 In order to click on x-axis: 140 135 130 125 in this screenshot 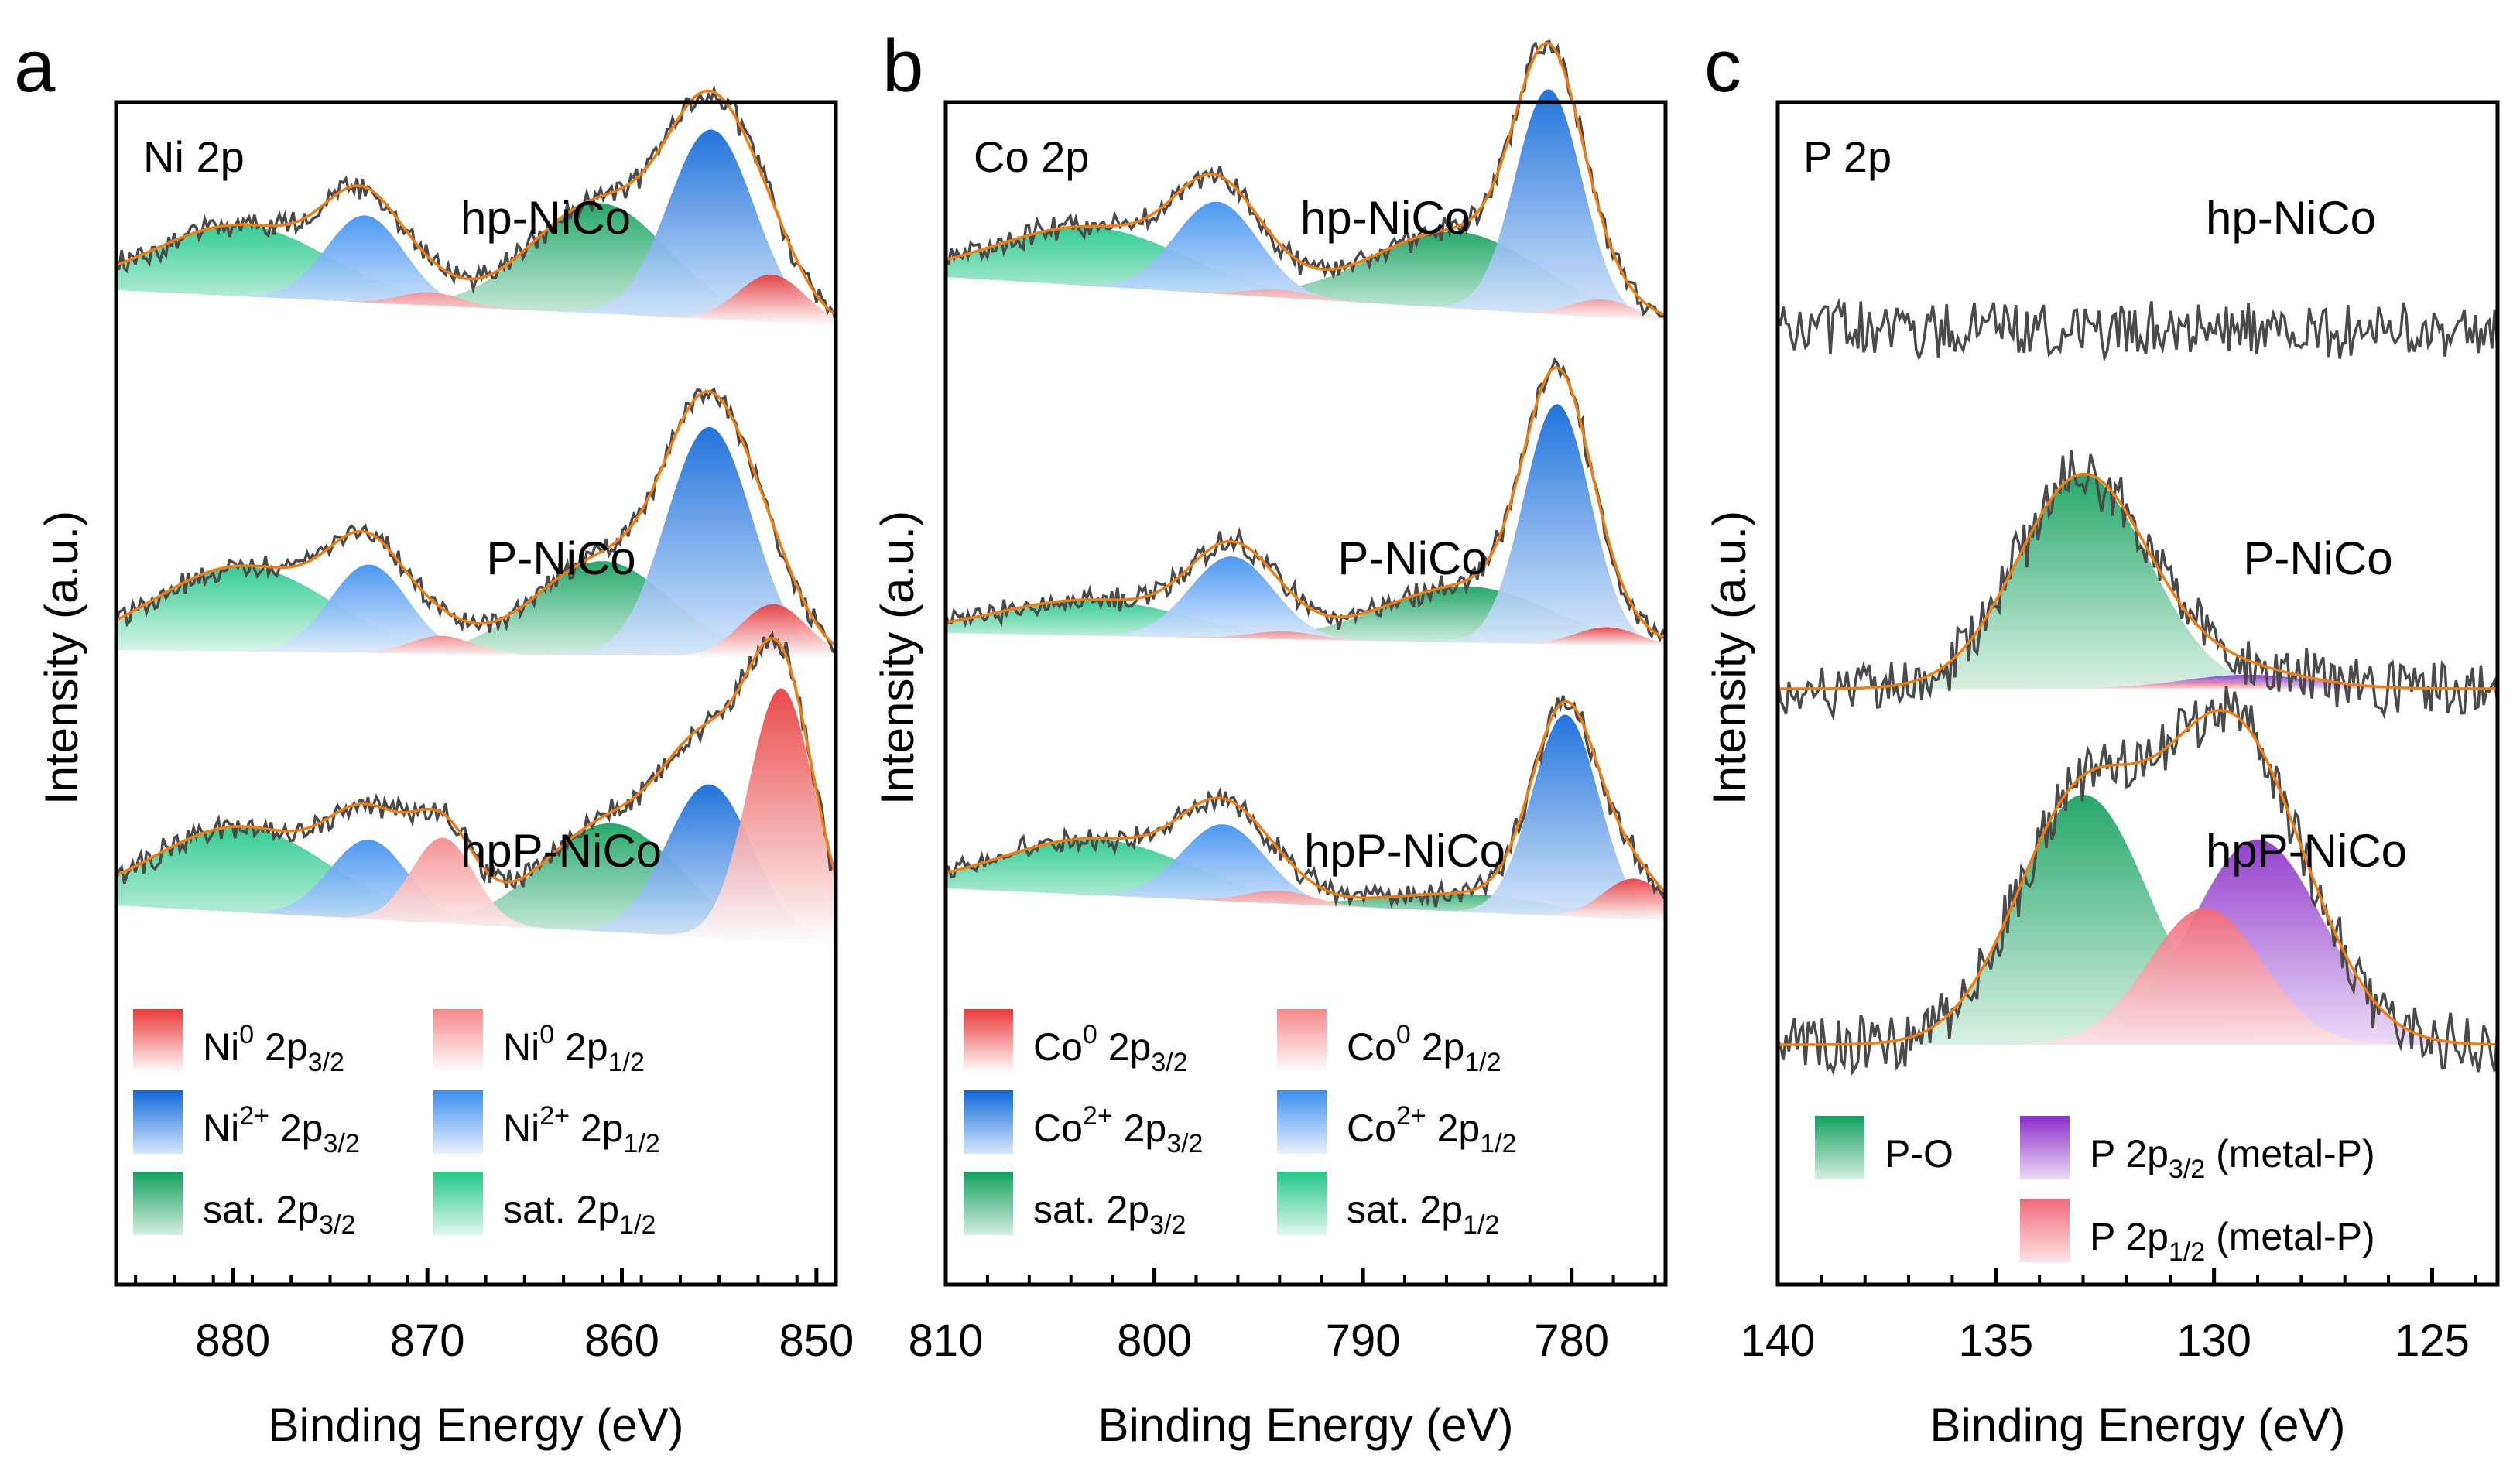, I will do `click(2109, 1317)`.